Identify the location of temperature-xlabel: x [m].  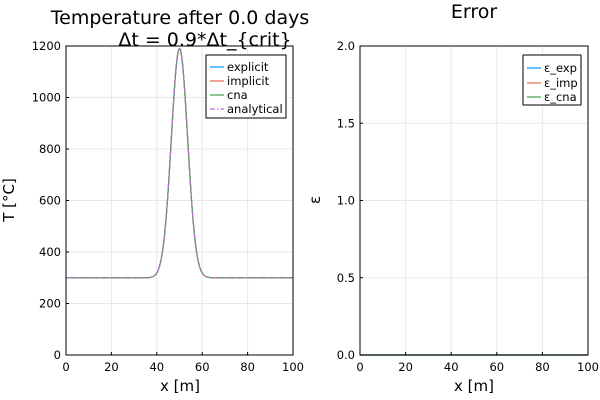
(180, 386).